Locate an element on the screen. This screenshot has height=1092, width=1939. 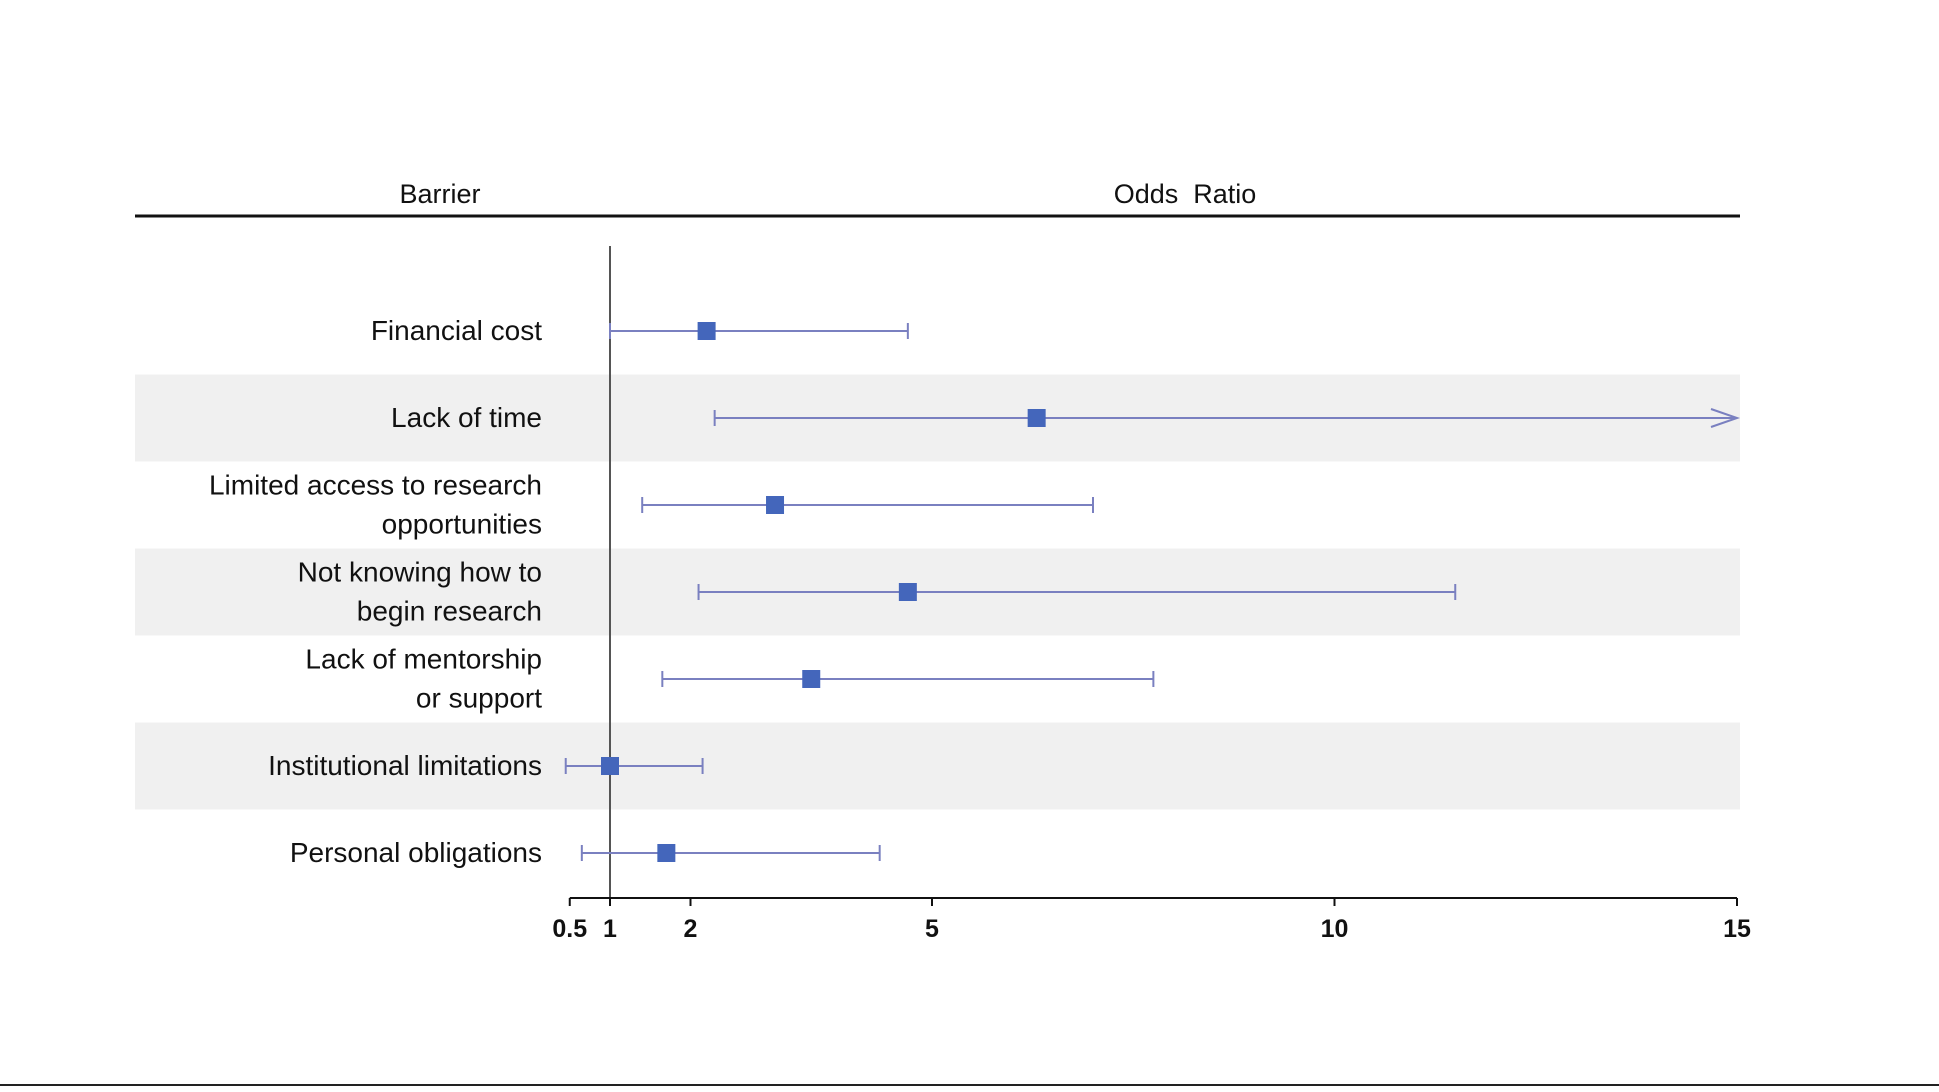
row-label-2: Lack of time is located at coordinates (466, 417).